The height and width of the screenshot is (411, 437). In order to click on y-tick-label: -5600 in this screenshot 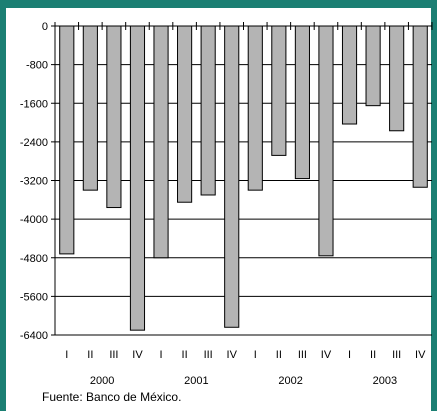, I will do `click(34, 297)`.